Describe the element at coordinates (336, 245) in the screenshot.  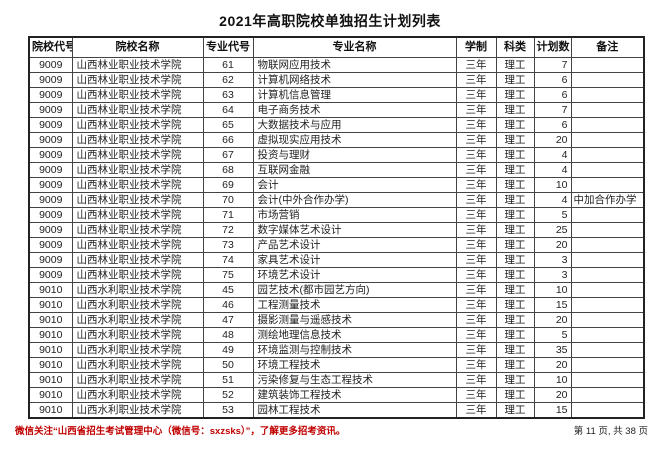
I see `table-row: 9009 山西林业职业技术学院 73 产品艺术设计 三年 理工 20` at that location.